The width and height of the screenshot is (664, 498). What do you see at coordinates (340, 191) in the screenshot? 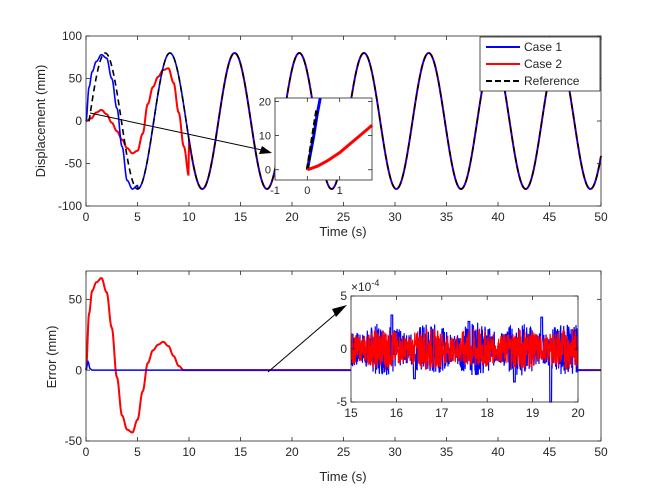
I see `displacement-inset-x-tick-label: 1` at bounding box center [340, 191].